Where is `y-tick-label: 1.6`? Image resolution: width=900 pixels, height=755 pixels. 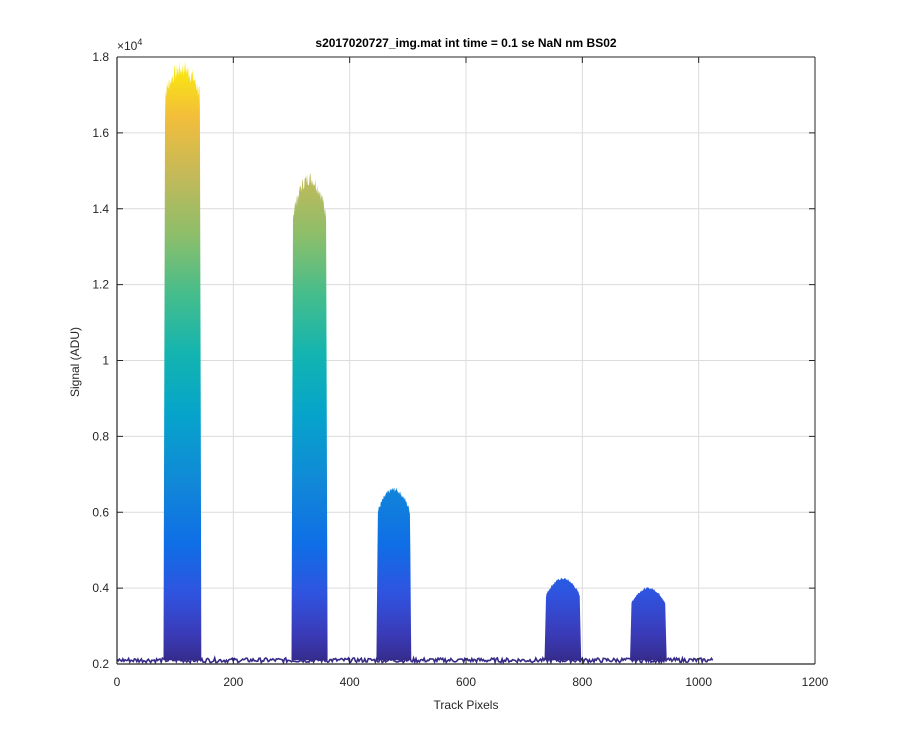
y-tick-label: 1.6 is located at coordinates (100, 133).